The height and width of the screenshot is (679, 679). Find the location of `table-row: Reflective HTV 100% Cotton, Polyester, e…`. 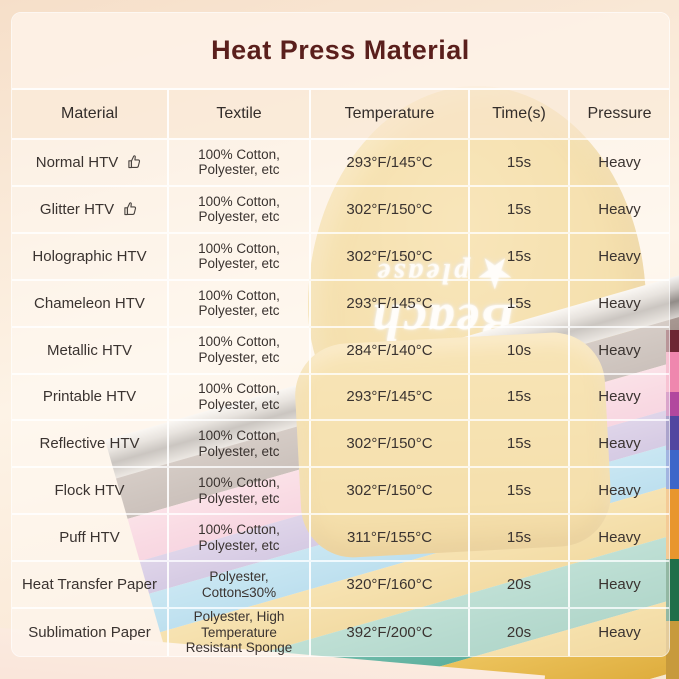

table-row: Reflective HTV 100% Cotton, Polyester, e… is located at coordinates (340, 443).